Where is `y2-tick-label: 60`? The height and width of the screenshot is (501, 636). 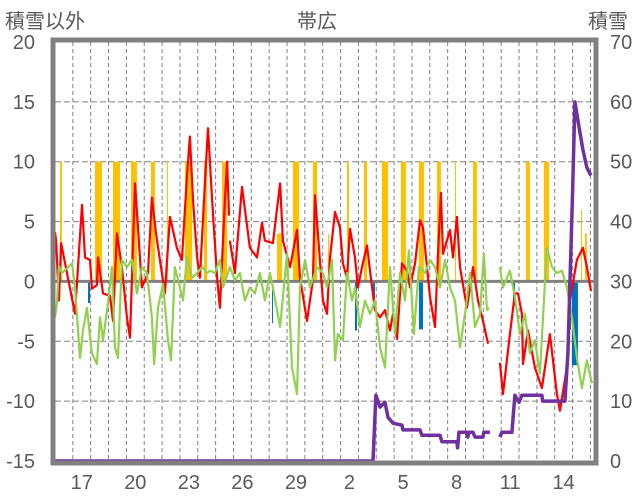 y2-tick-label: 60 is located at coordinates (621, 103).